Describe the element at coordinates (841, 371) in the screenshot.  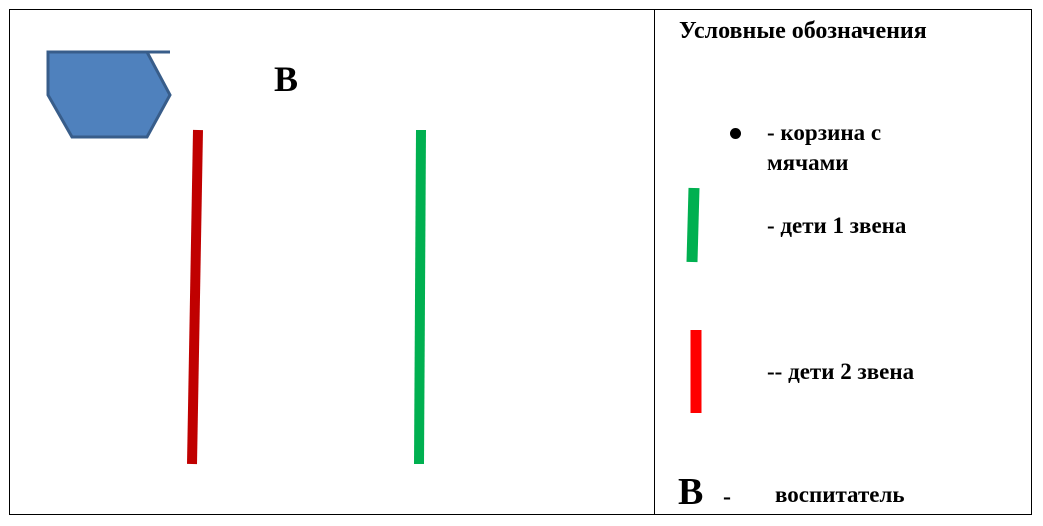
I see `legend-item-group2: -- дети 2 звена` at that location.